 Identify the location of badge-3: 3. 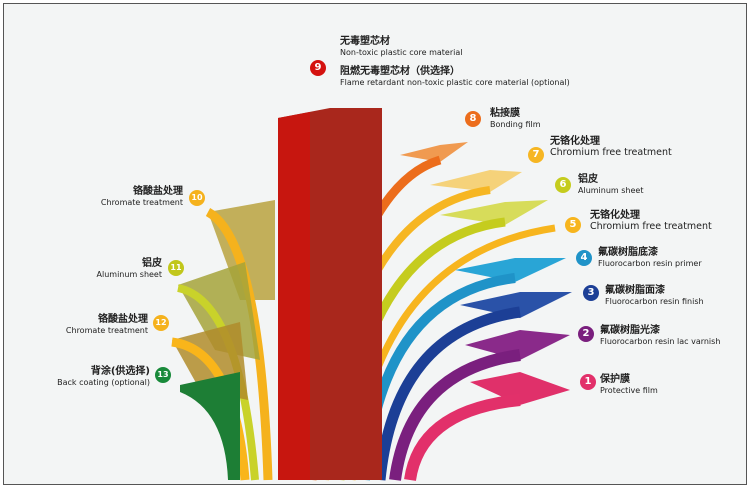
(591, 293).